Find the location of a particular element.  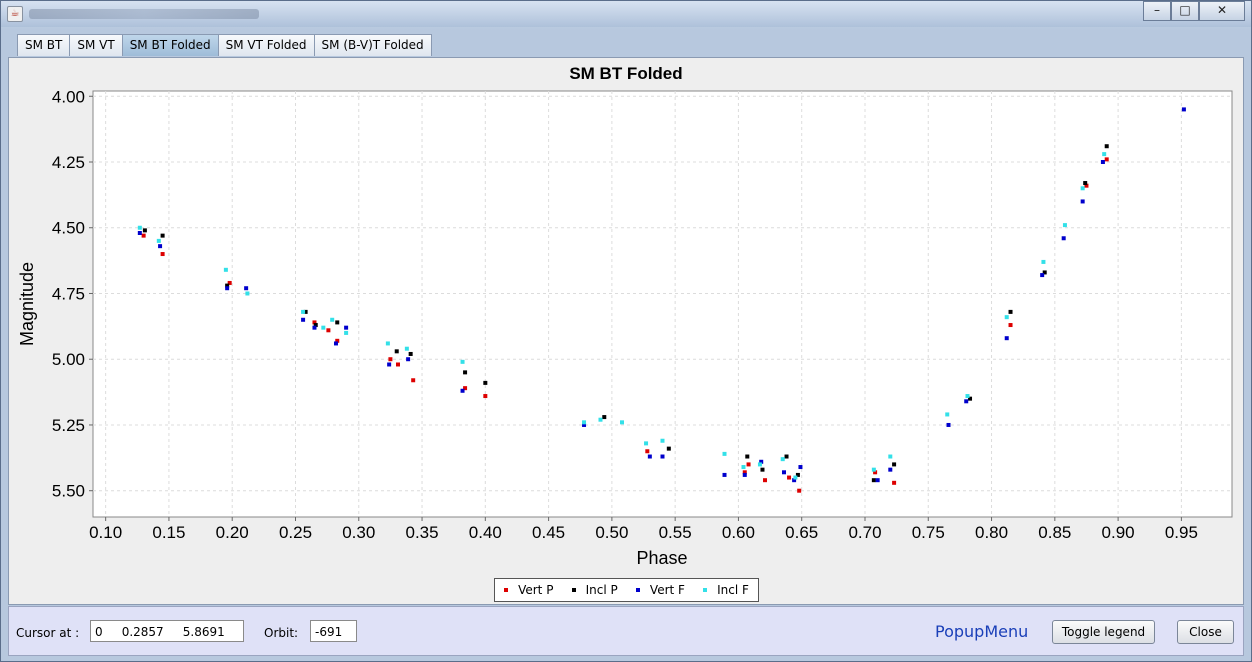

orbit-field: -691 is located at coordinates (333, 631).